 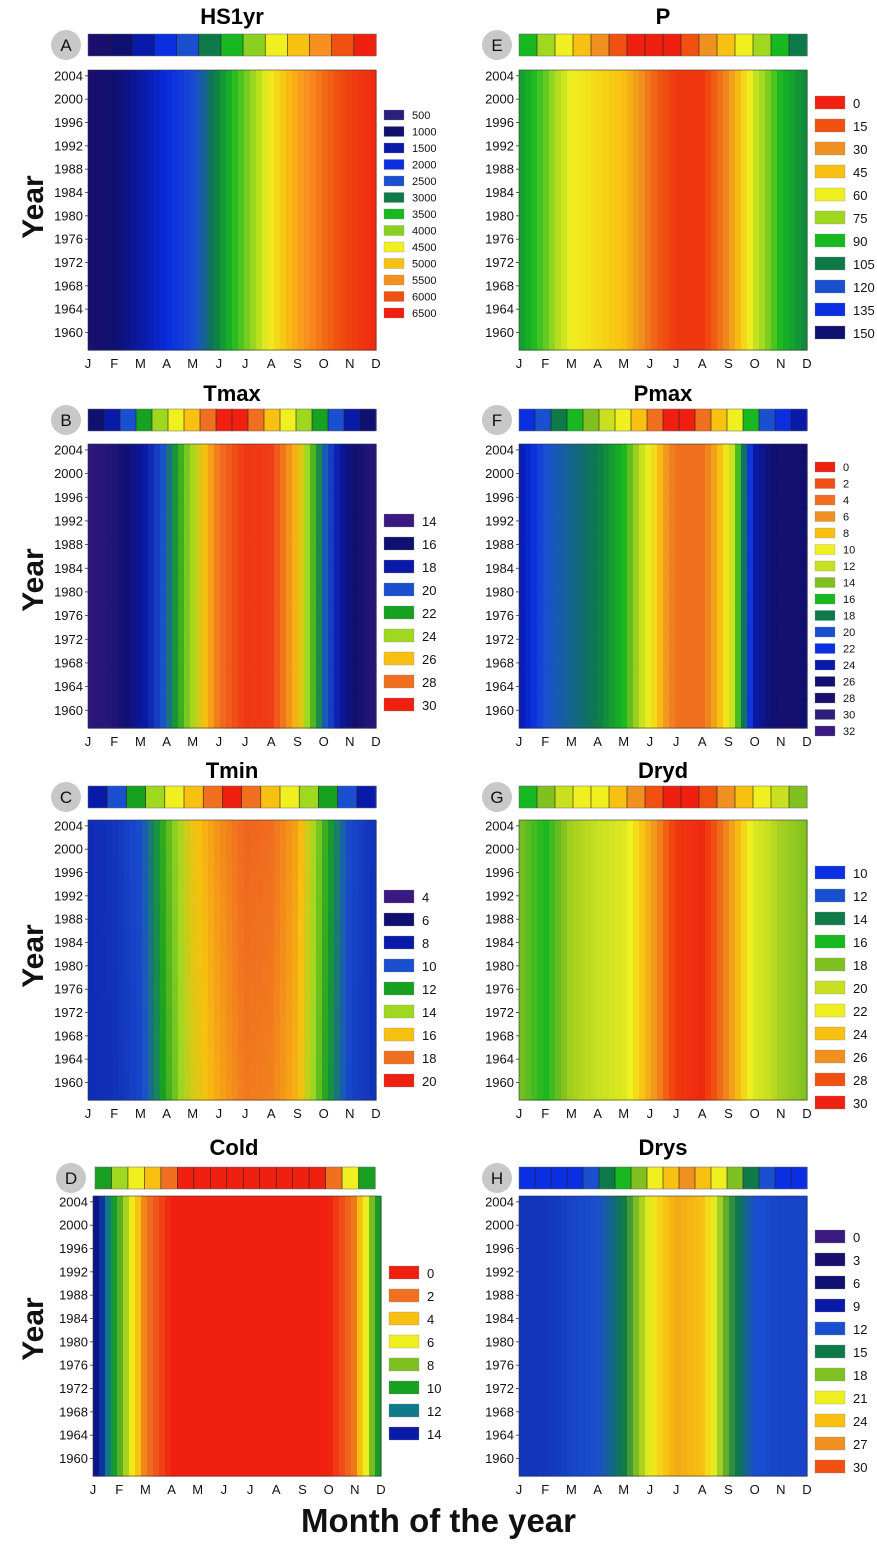 I want to click on x-tick-label: N, so click(x=349, y=363).